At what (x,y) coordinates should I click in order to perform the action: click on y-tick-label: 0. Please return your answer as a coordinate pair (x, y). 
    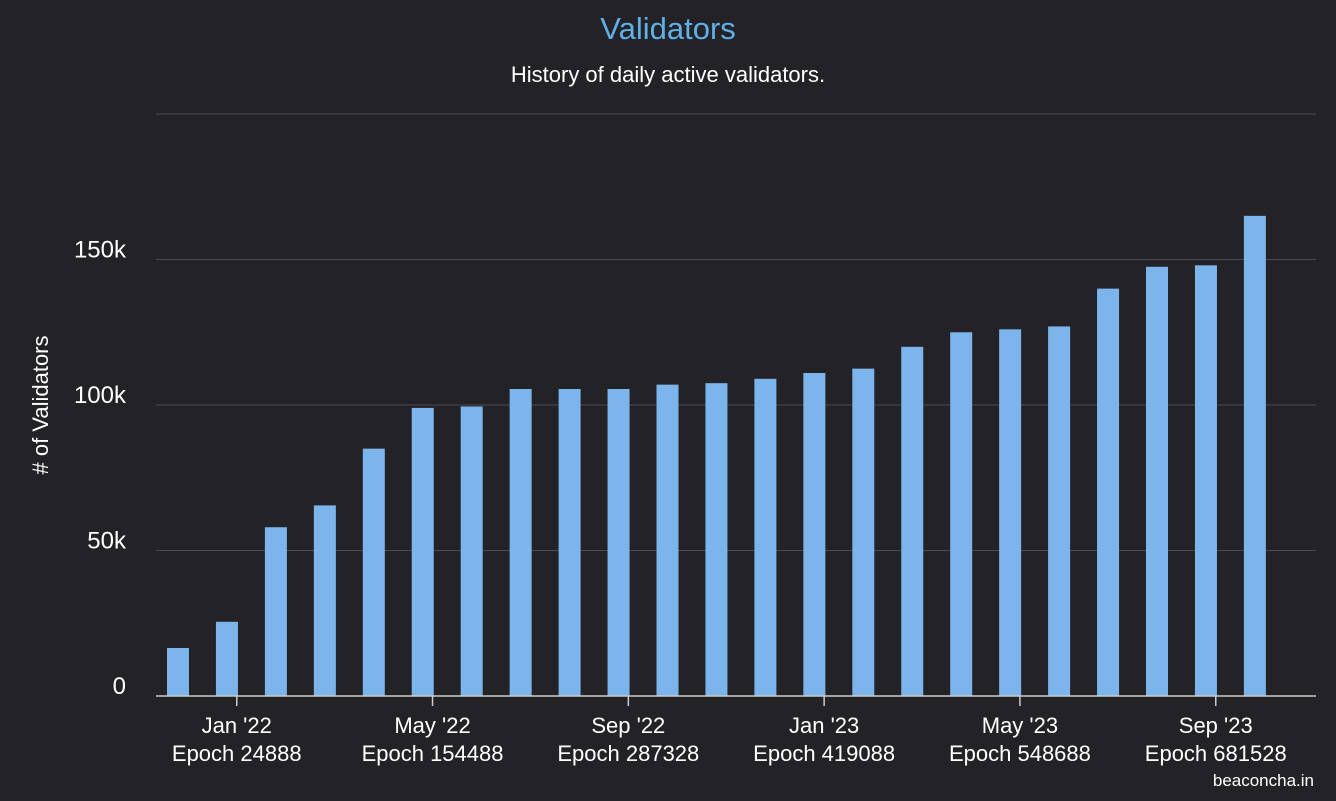
    Looking at the image, I should click on (119, 686).